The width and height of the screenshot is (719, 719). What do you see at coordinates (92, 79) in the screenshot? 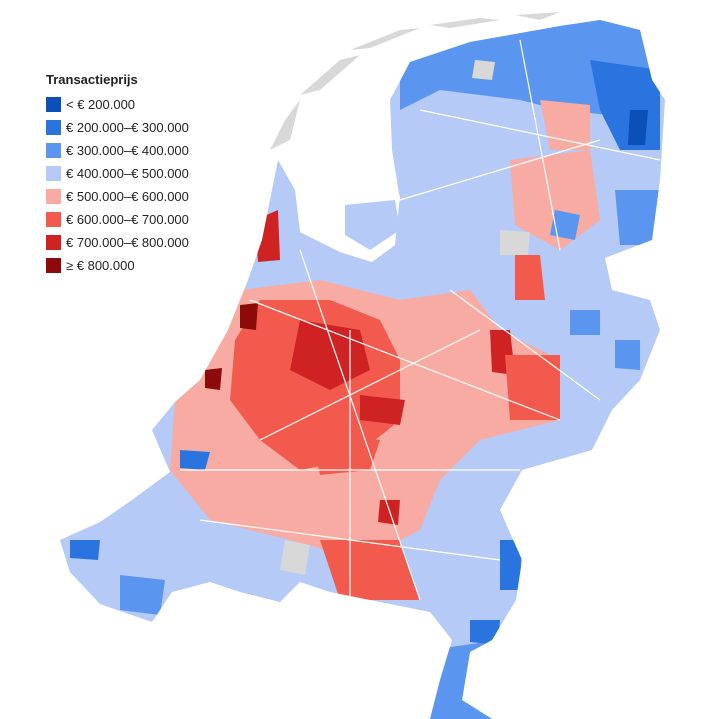
I see `legend-title: Transactieprijs` at bounding box center [92, 79].